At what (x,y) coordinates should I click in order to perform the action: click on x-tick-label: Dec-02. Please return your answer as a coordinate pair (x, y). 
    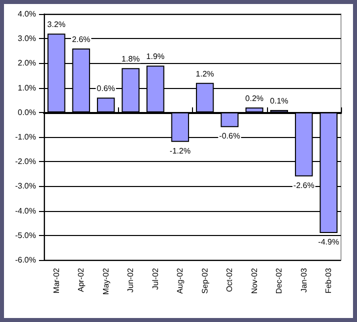
    Looking at the image, I should click on (279, 280).